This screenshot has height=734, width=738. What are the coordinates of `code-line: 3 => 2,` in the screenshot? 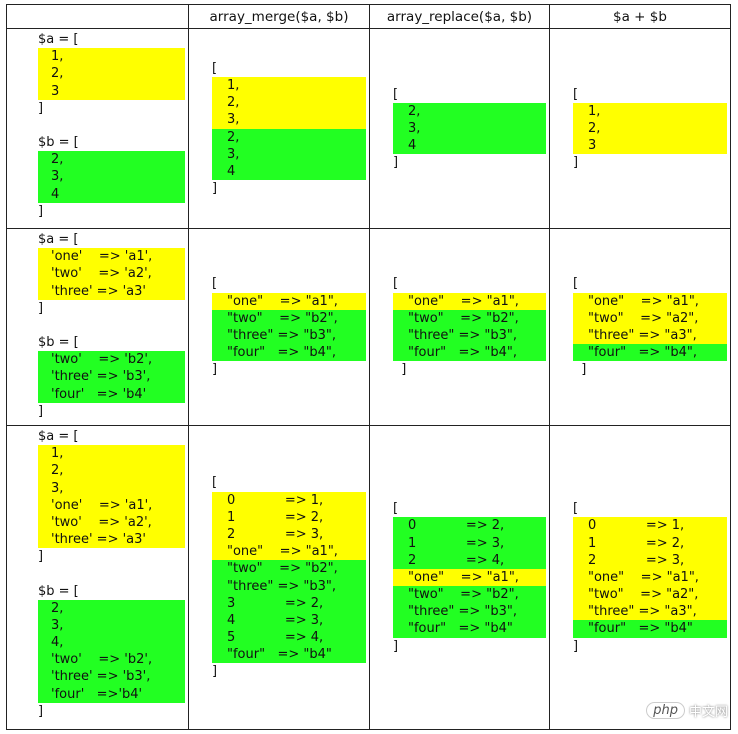 It's located at (275, 603).